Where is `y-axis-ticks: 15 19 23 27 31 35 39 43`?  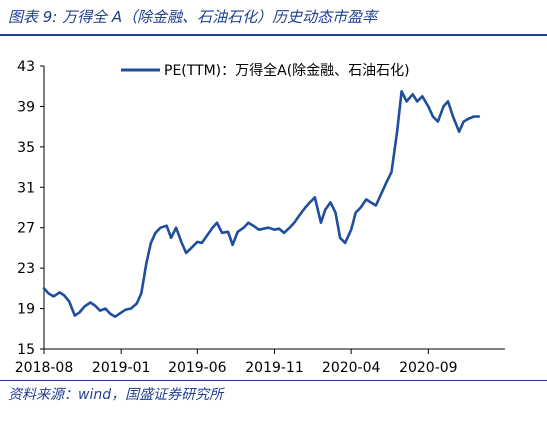
y-axis-ticks: 15 19 23 27 31 35 39 43 is located at coordinates (30, 208).